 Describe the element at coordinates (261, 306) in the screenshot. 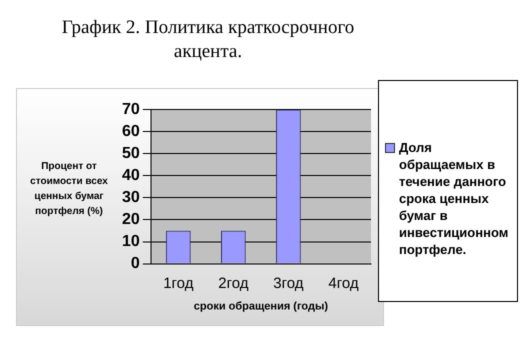

I see `x-axis-title: сроки обращения (годы)` at that location.